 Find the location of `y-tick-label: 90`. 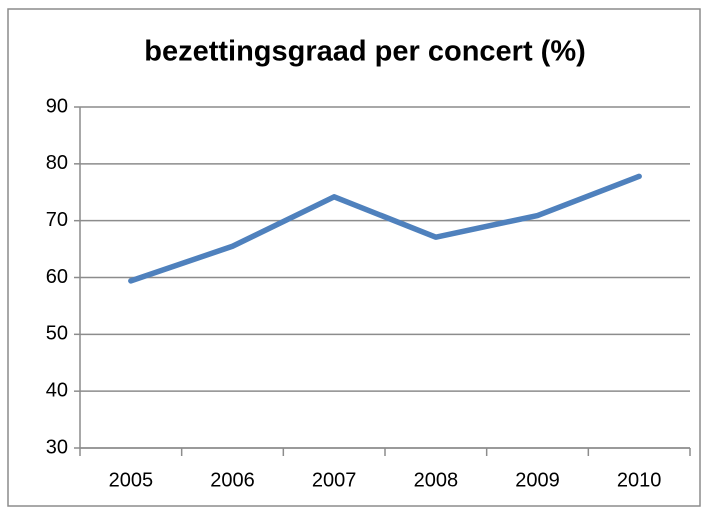

y-tick-label: 90 is located at coordinates (57, 106).